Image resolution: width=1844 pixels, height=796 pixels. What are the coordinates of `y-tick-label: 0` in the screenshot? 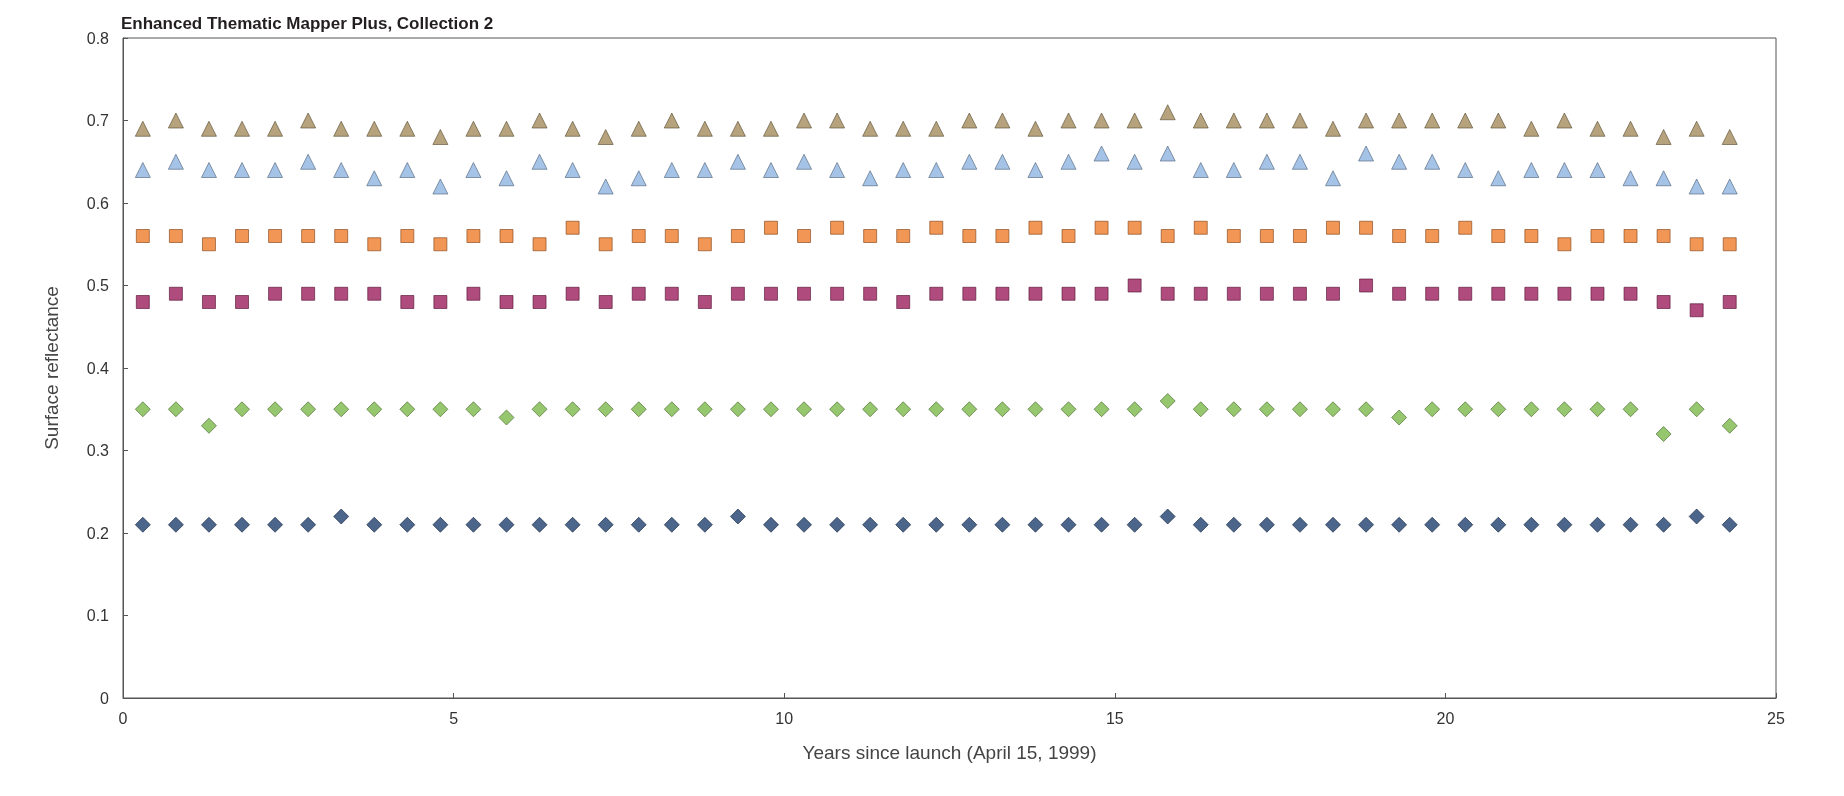 It's located at (105, 698).